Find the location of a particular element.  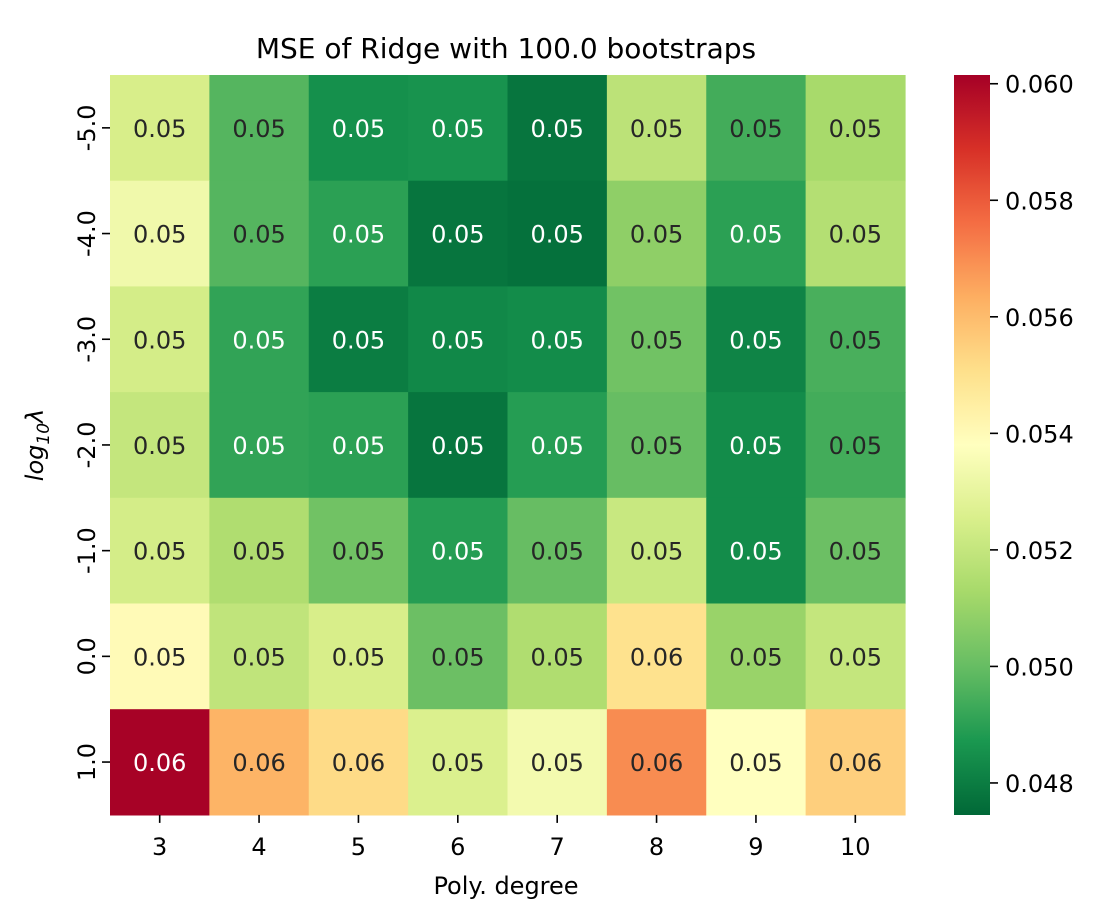

x-tick-label: 4 is located at coordinates (258, 847).